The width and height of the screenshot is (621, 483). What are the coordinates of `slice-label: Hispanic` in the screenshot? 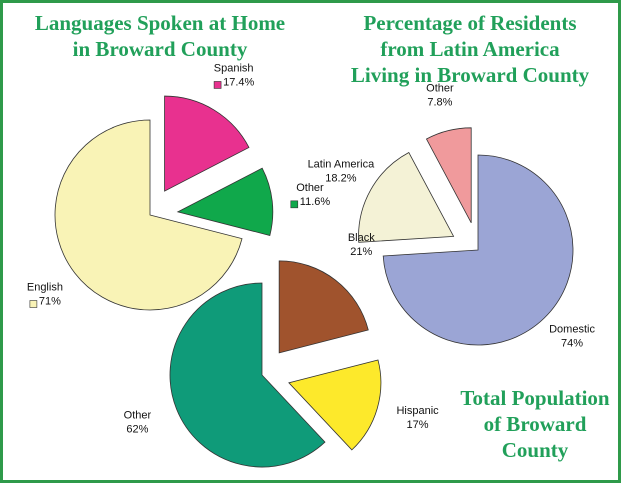 It's located at (417, 411).